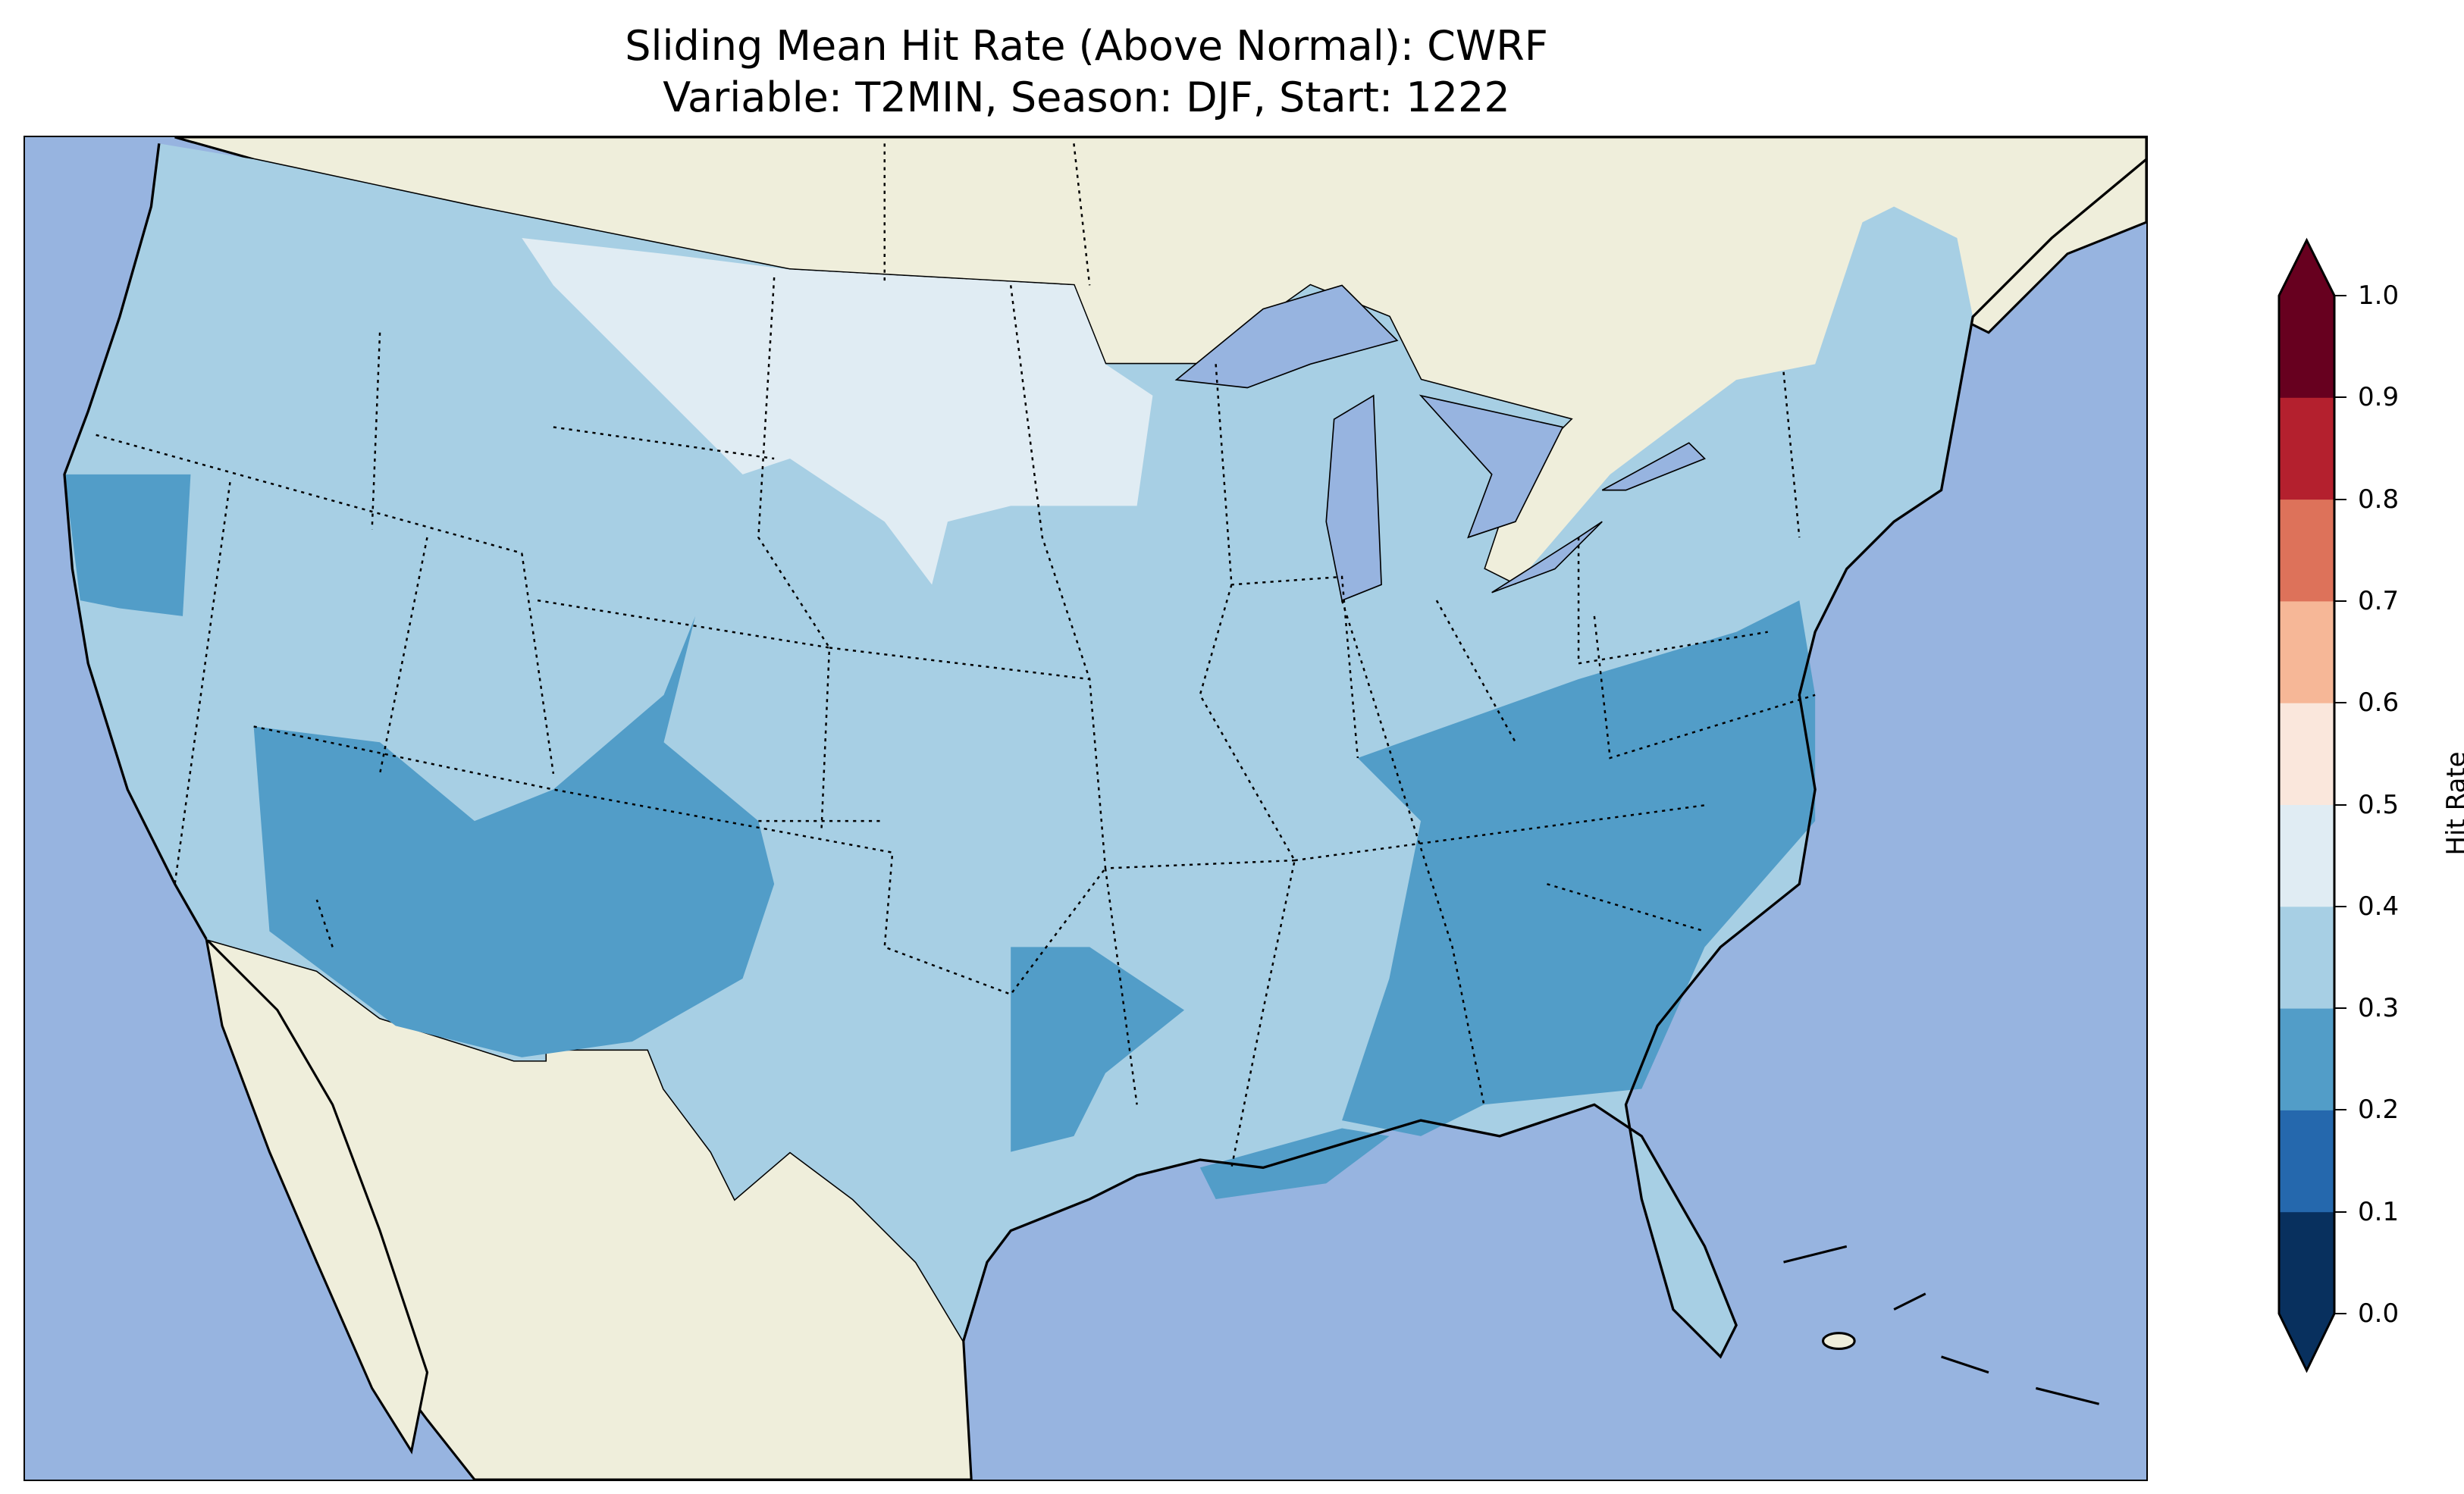  Describe the element at coordinates (2307, 1342) in the screenshot. I see `colorbar-extend-min` at that location.